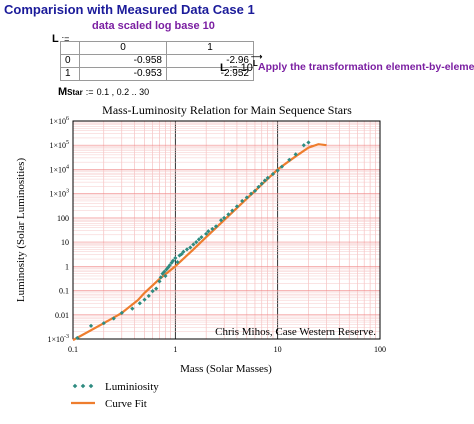 This screenshot has width=474, height=424. What do you see at coordinates (278, 349) in the screenshot?
I see `x-tick-label: 10` at bounding box center [278, 349].